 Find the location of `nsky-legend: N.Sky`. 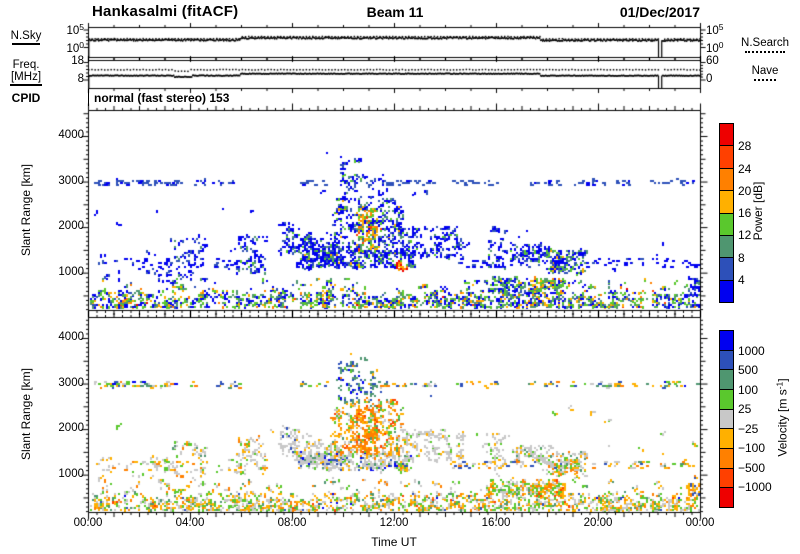

nsky-legend: N.Sky is located at coordinates (26, 37).